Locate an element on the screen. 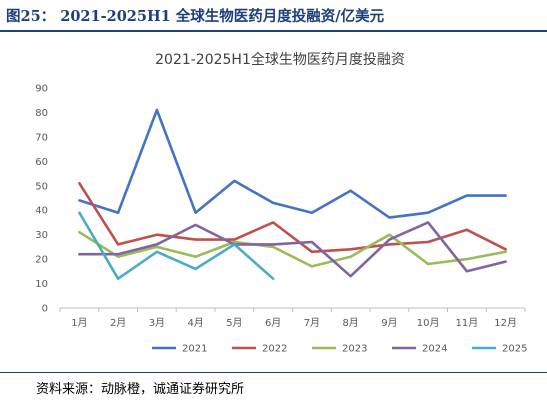  x-tick-label: 6月 is located at coordinates (273, 323).